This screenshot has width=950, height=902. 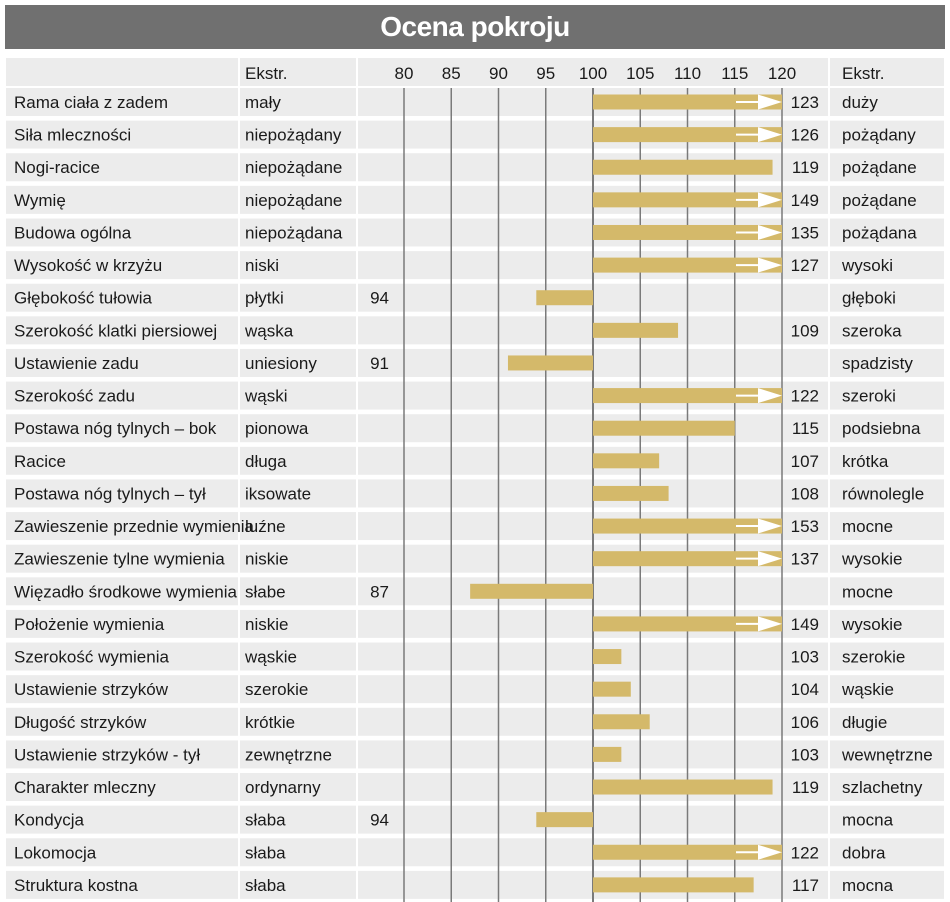 What do you see at coordinates (868, 885) in the screenshot?
I see `high-extreme-label: mocna` at bounding box center [868, 885].